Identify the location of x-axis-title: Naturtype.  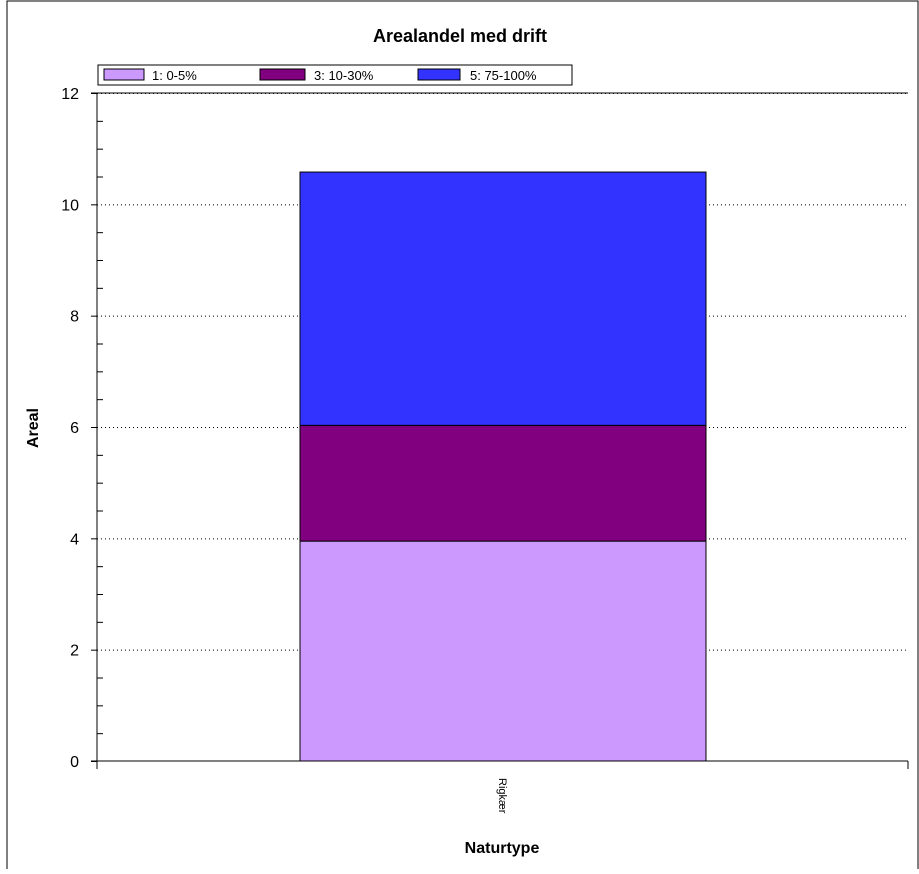
(502, 848).